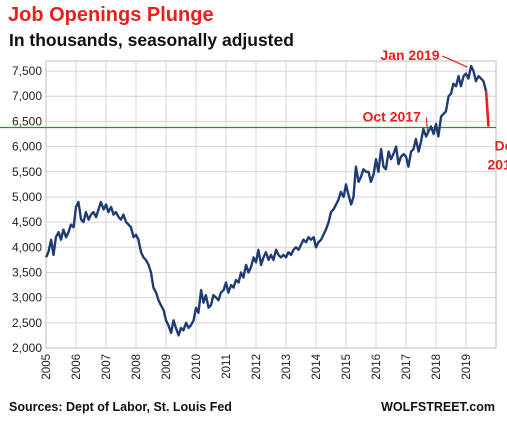 The height and width of the screenshot is (422, 507). Describe the element at coordinates (377, 367) in the screenshot. I see `x-tick-label: 2016` at that location.